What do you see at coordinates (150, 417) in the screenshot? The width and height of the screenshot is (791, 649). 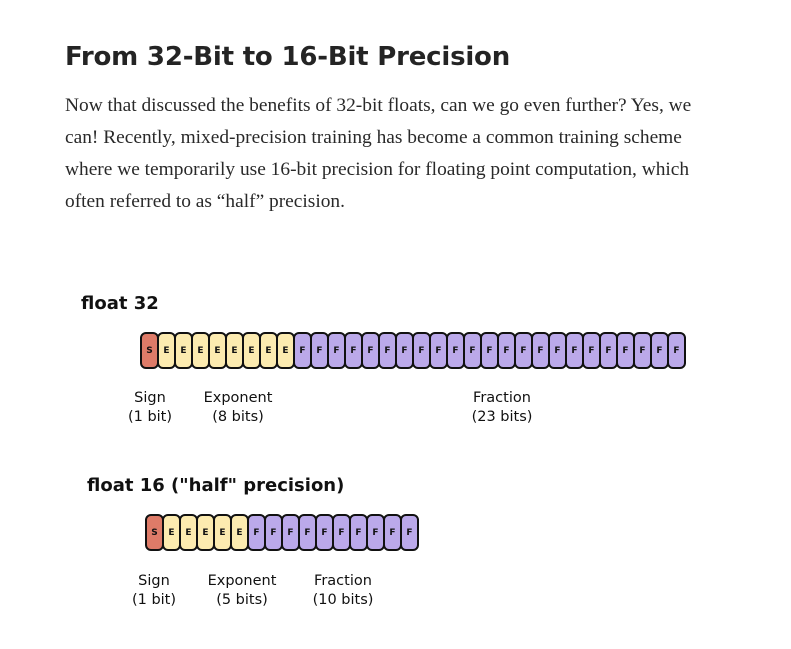 I see `float32-sign-size: (1 bit)` at bounding box center [150, 417].